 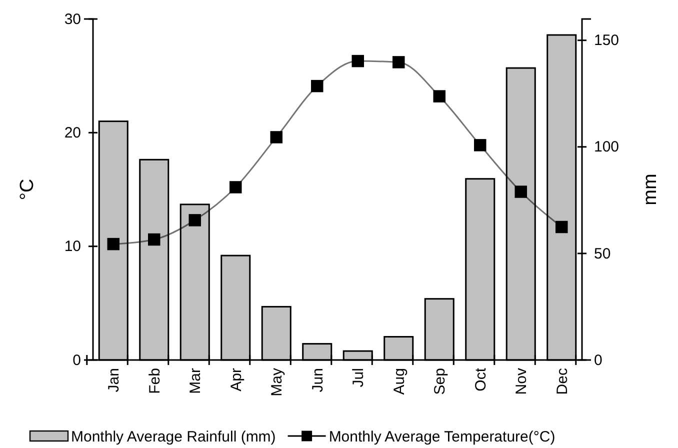 I want to click on x-tick-label: Jan, so click(x=114, y=380).